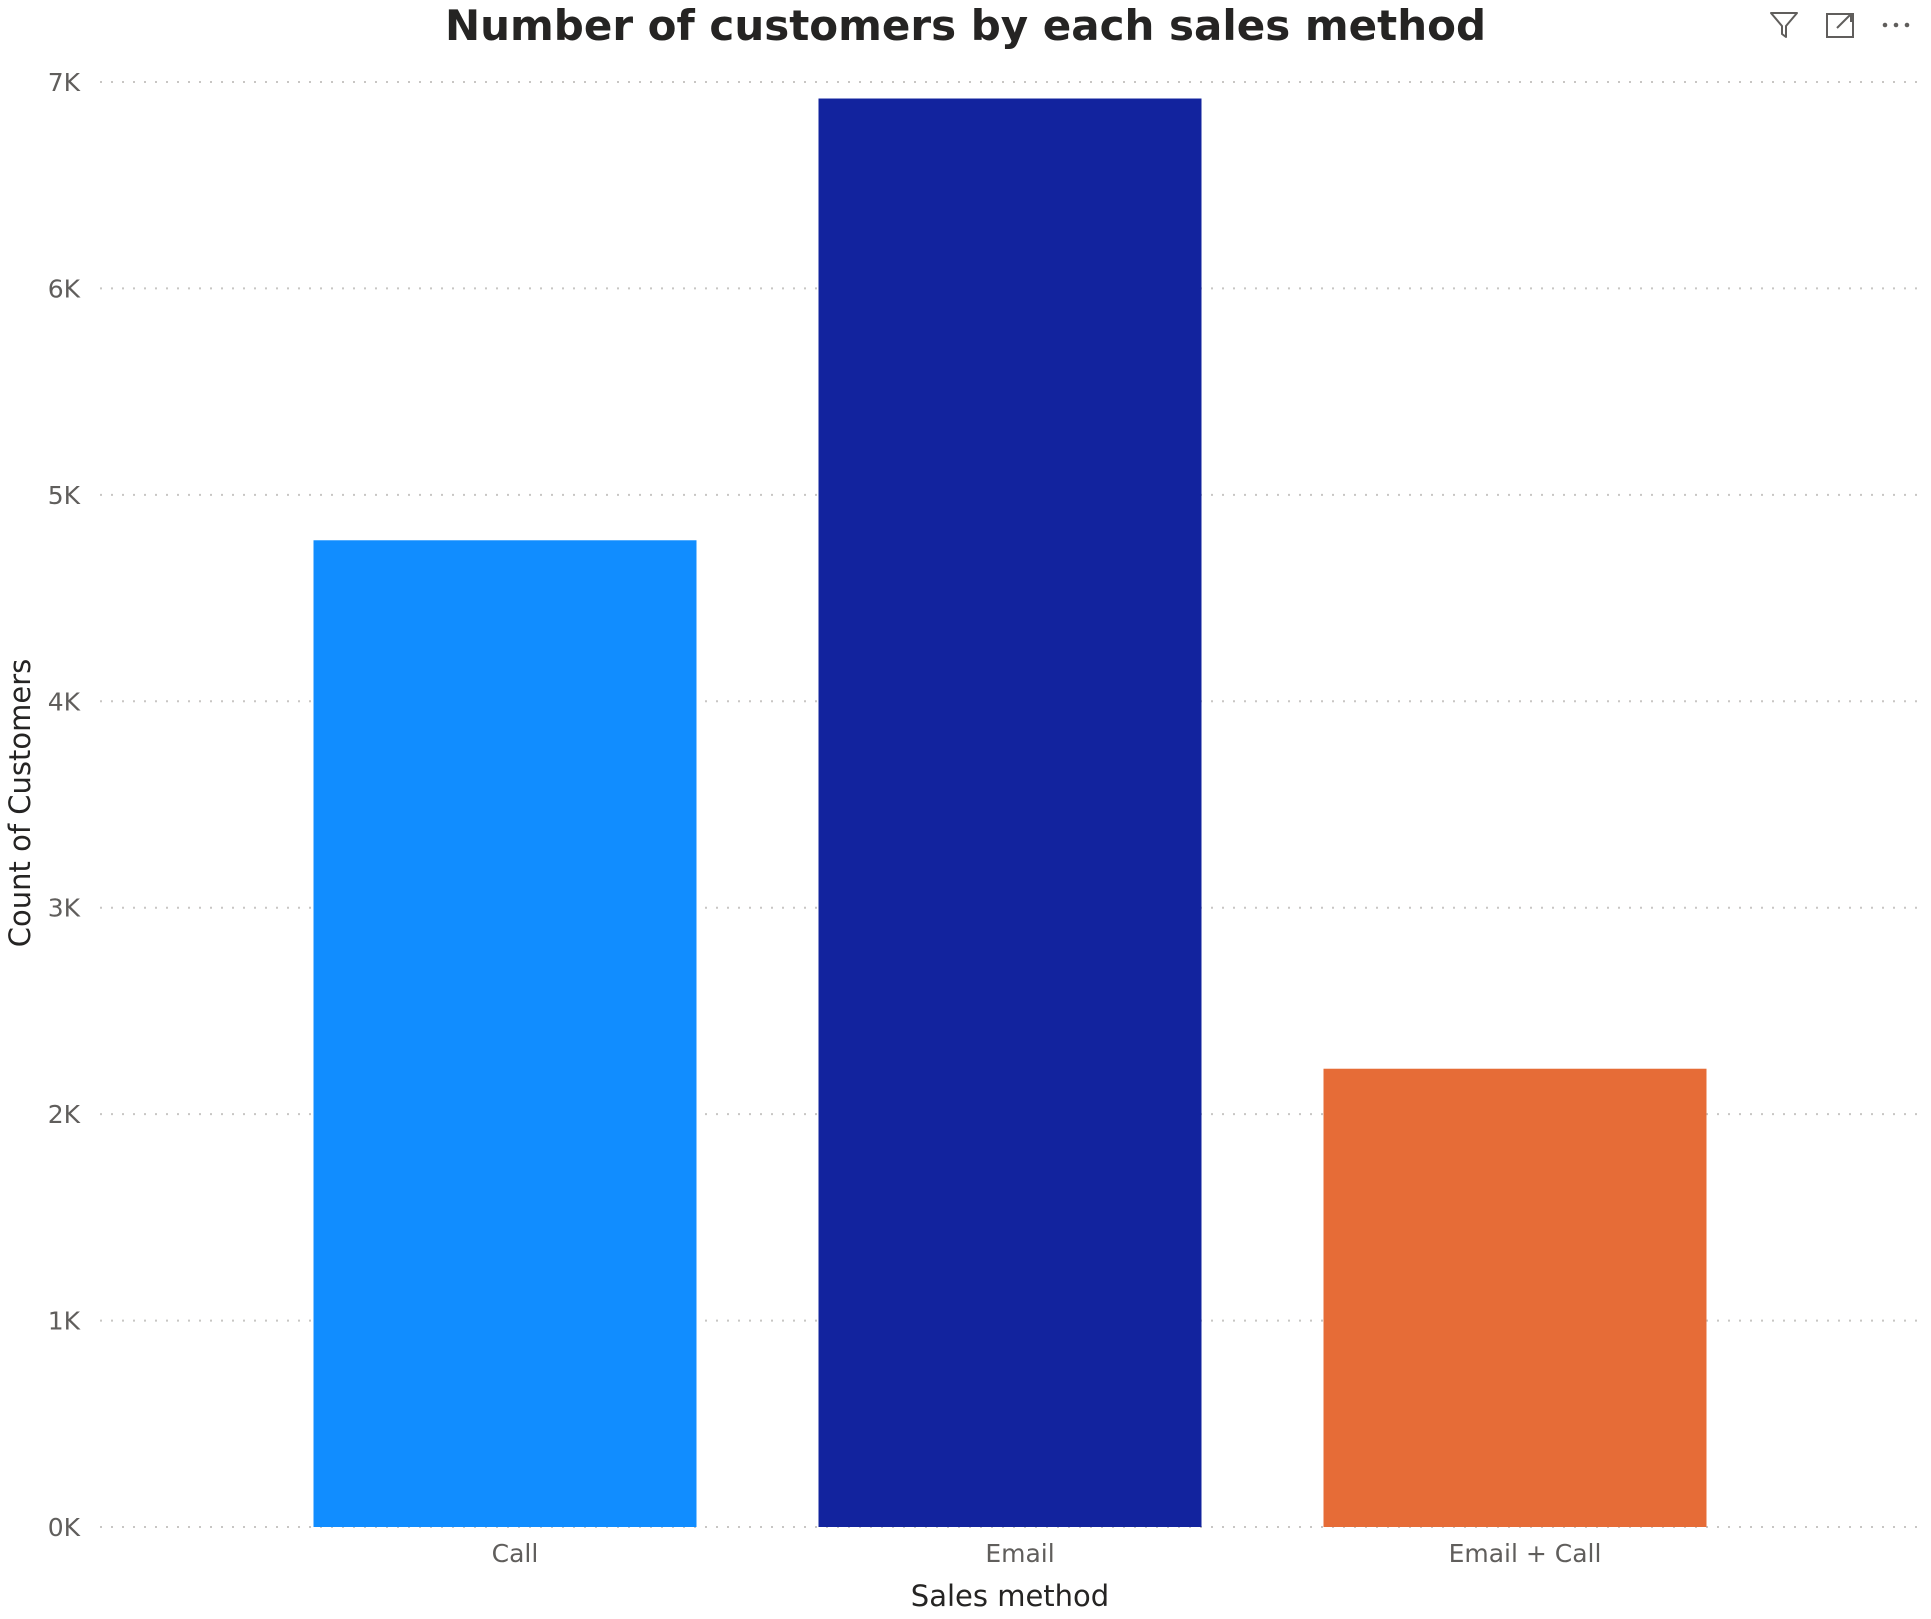 The image size is (1931, 1619). I want to click on focus-mode-icon, so click(1840, 25).